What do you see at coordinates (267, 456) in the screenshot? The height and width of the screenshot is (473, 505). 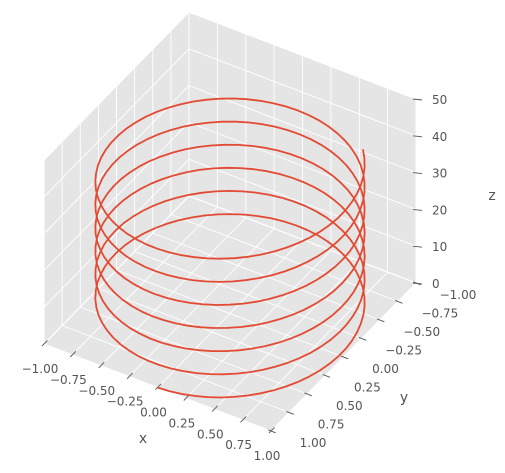 I see `x-tick-label: 1.00` at bounding box center [267, 456].